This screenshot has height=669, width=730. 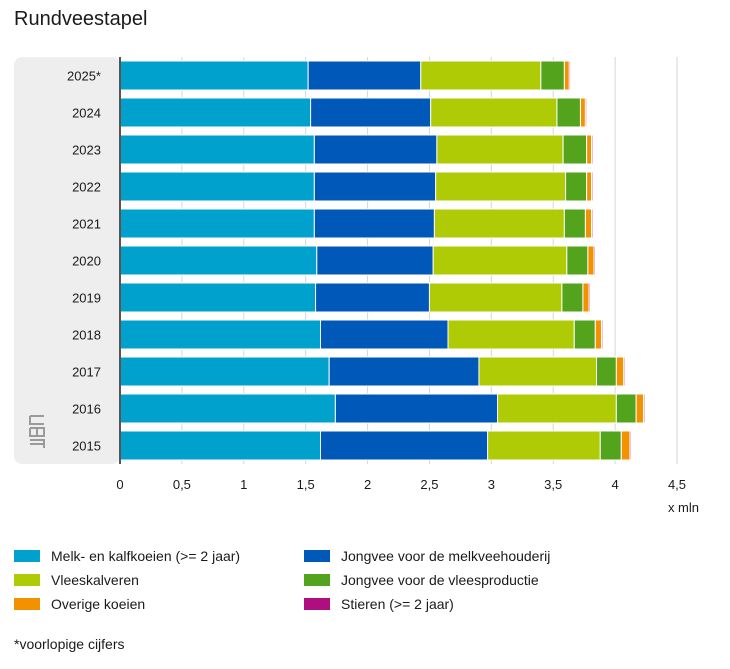 What do you see at coordinates (440, 580) in the screenshot?
I see `legend-label: Jongvee voor de vleesproductie` at bounding box center [440, 580].